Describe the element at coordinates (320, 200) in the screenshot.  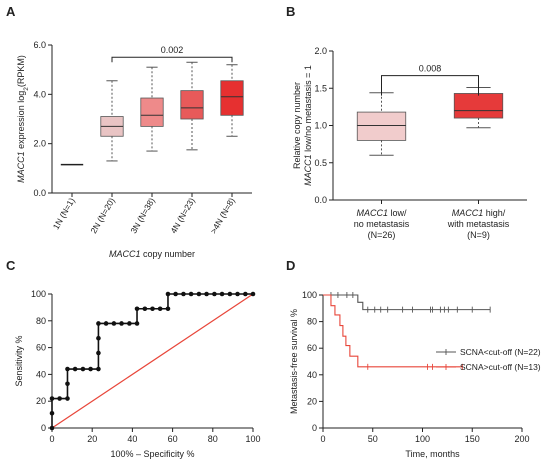
I see `y-tick-label-b: 0.0` at that location.